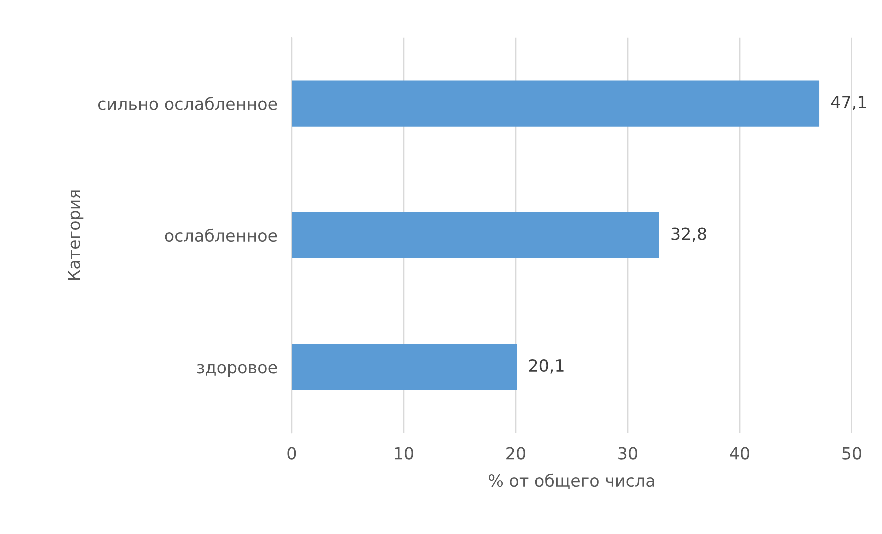 Image resolution: width=882 pixels, height=534 pixels. I want to click on y-axis-title: Категория, so click(76, 235).